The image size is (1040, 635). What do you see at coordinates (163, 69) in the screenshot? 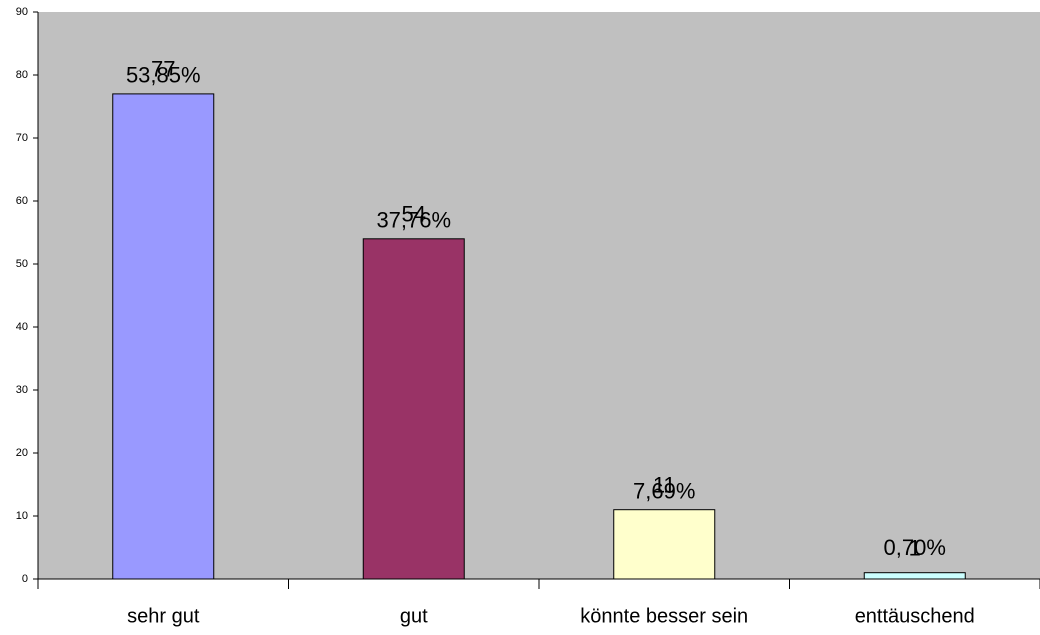
I see `value-label: 77` at bounding box center [163, 69].